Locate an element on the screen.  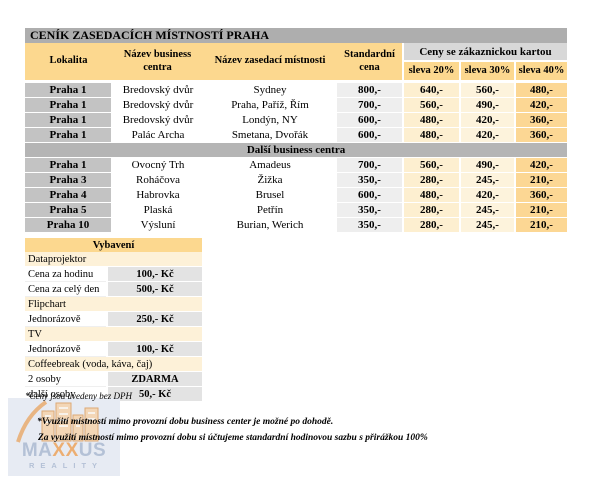
cell-business-centre: Habrovka is located at coordinates (157, 195).